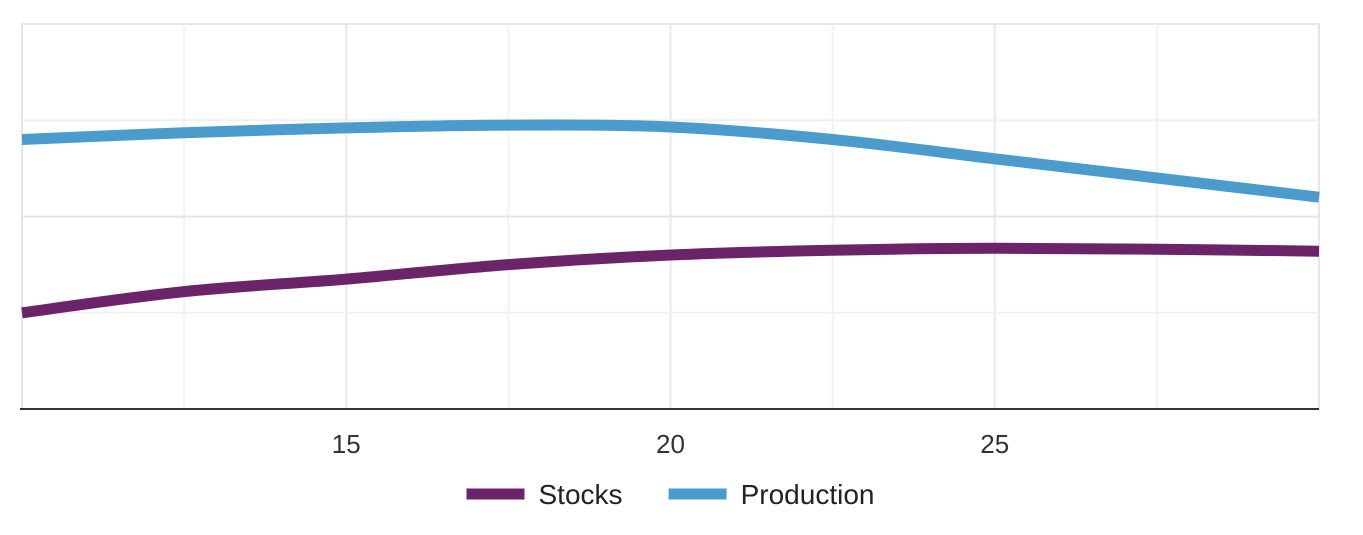  I want to click on x-axis: 15 20 25, so click(669, 433).